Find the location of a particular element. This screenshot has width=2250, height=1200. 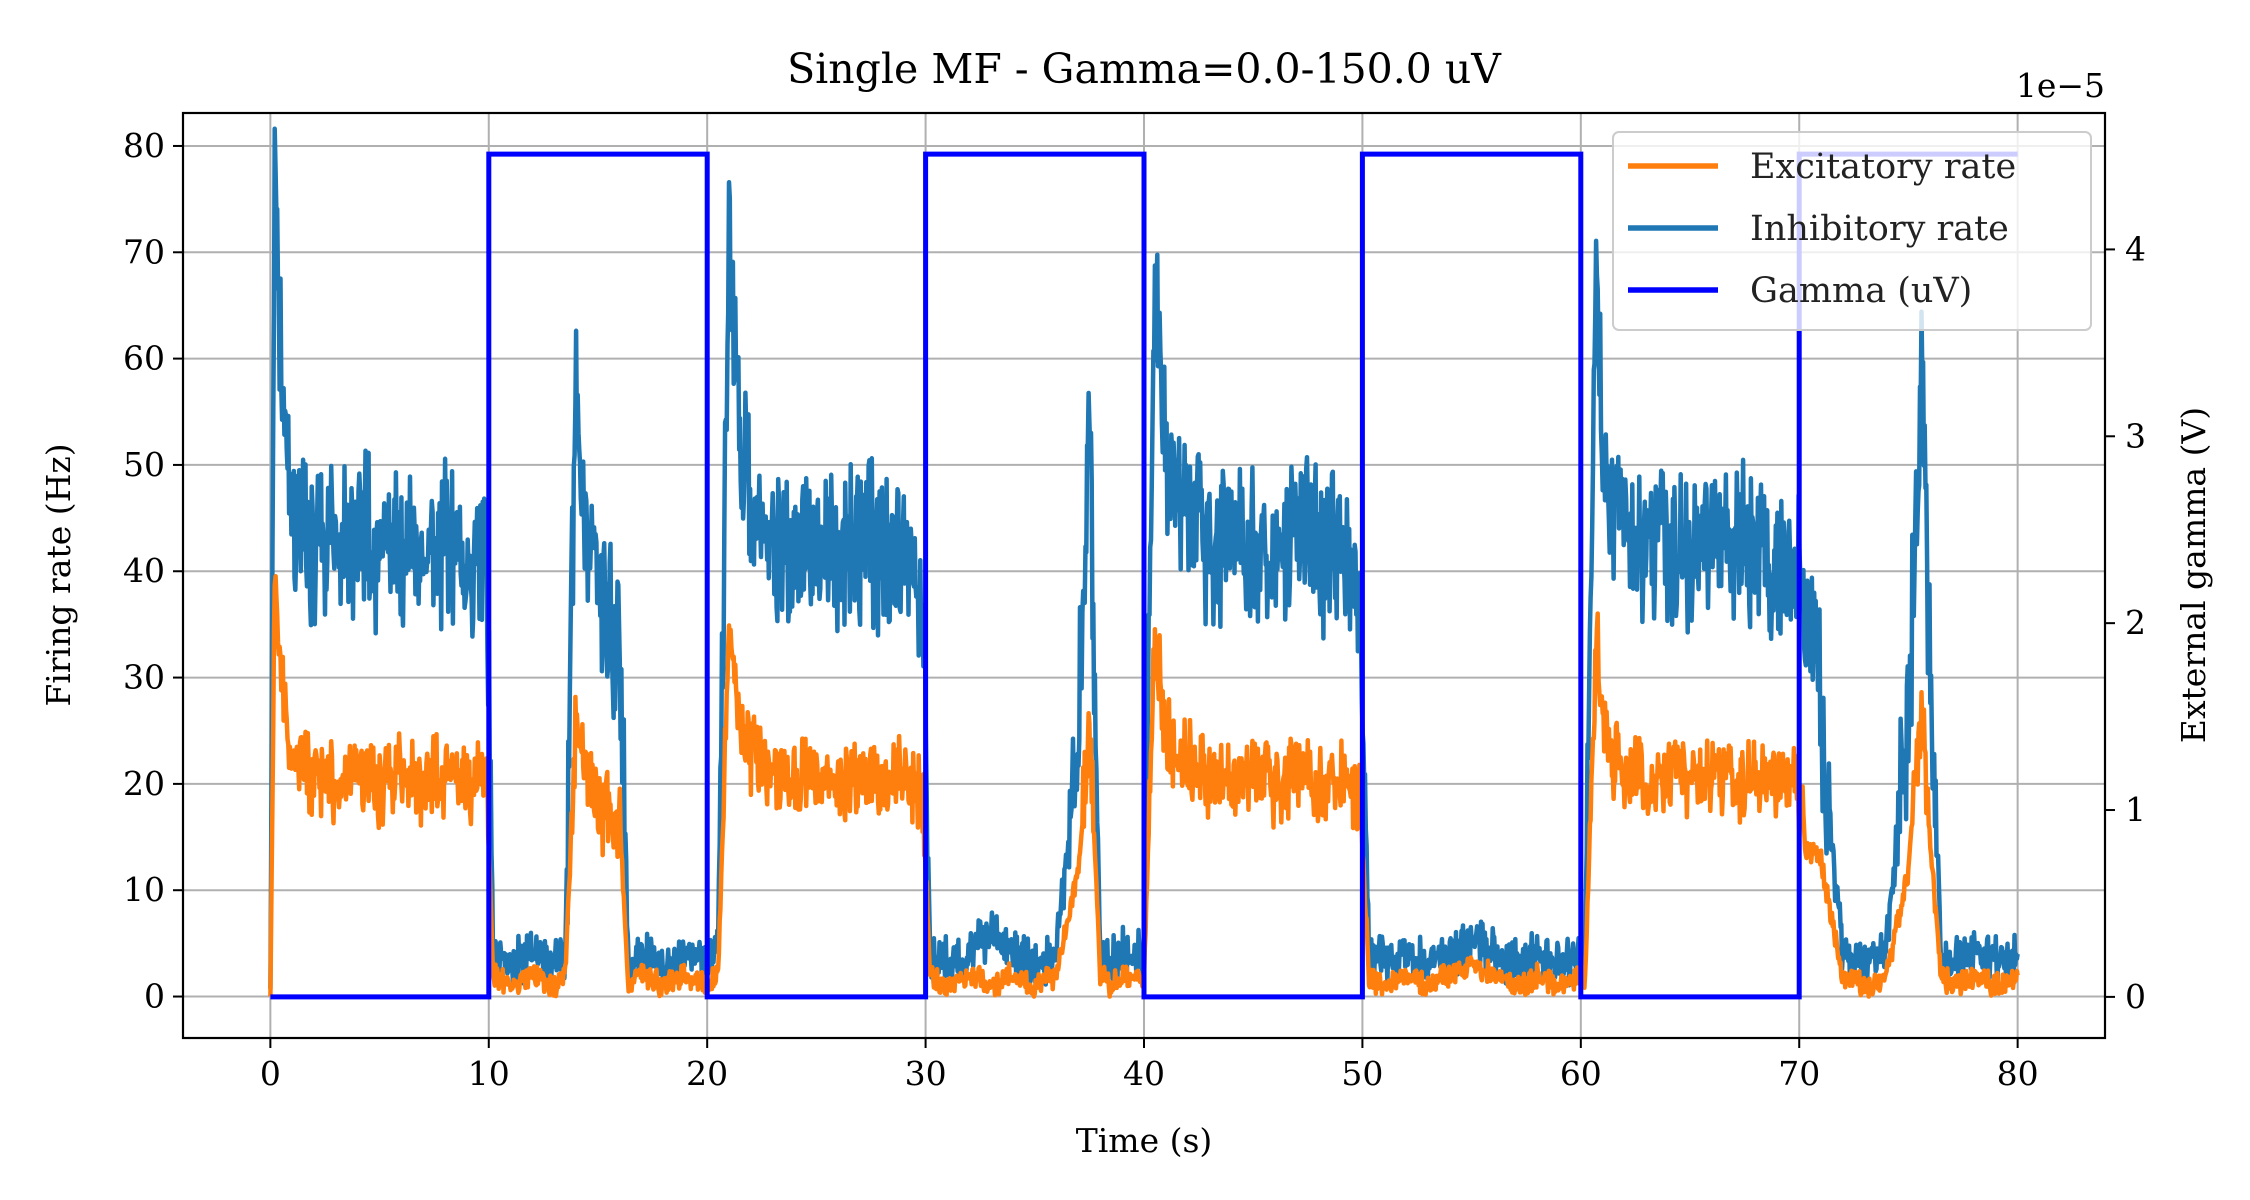

y-tick-label: 30 is located at coordinates (144, 677).